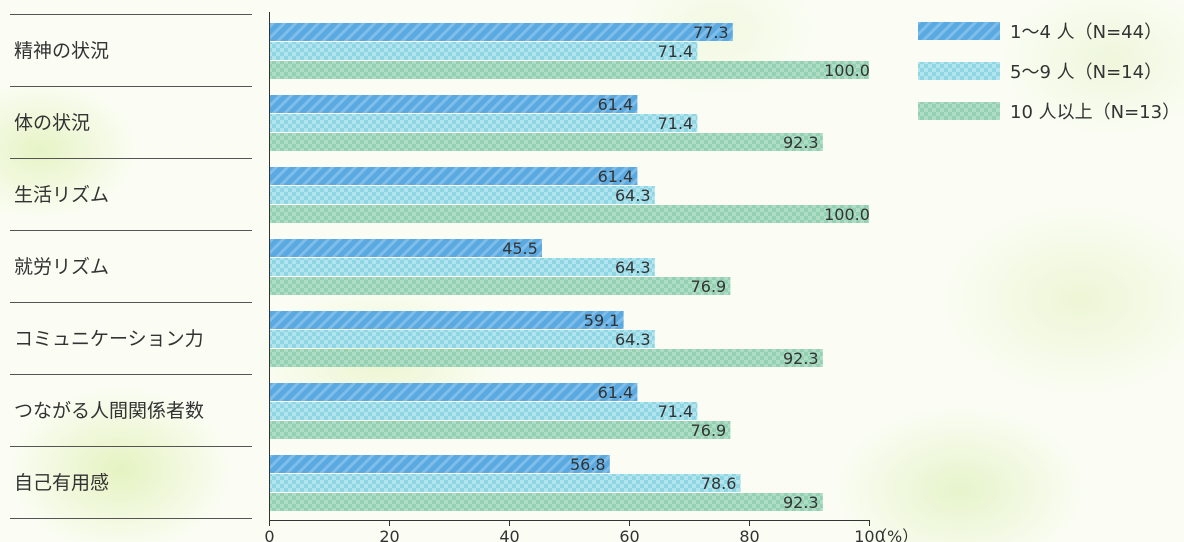 The height and width of the screenshot is (542, 1184). What do you see at coordinates (520, 248) in the screenshot?
I see `data-label: 45.5` at bounding box center [520, 248].